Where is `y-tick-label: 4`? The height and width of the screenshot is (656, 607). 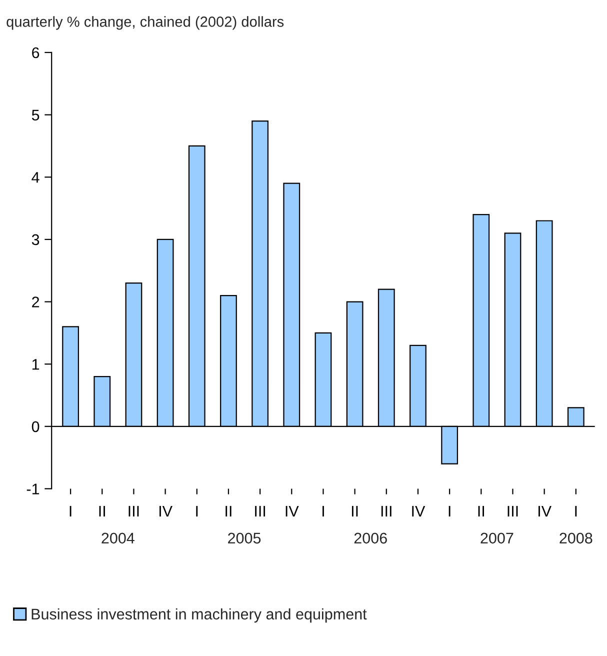 y-tick-label: 4 is located at coordinates (36, 177).